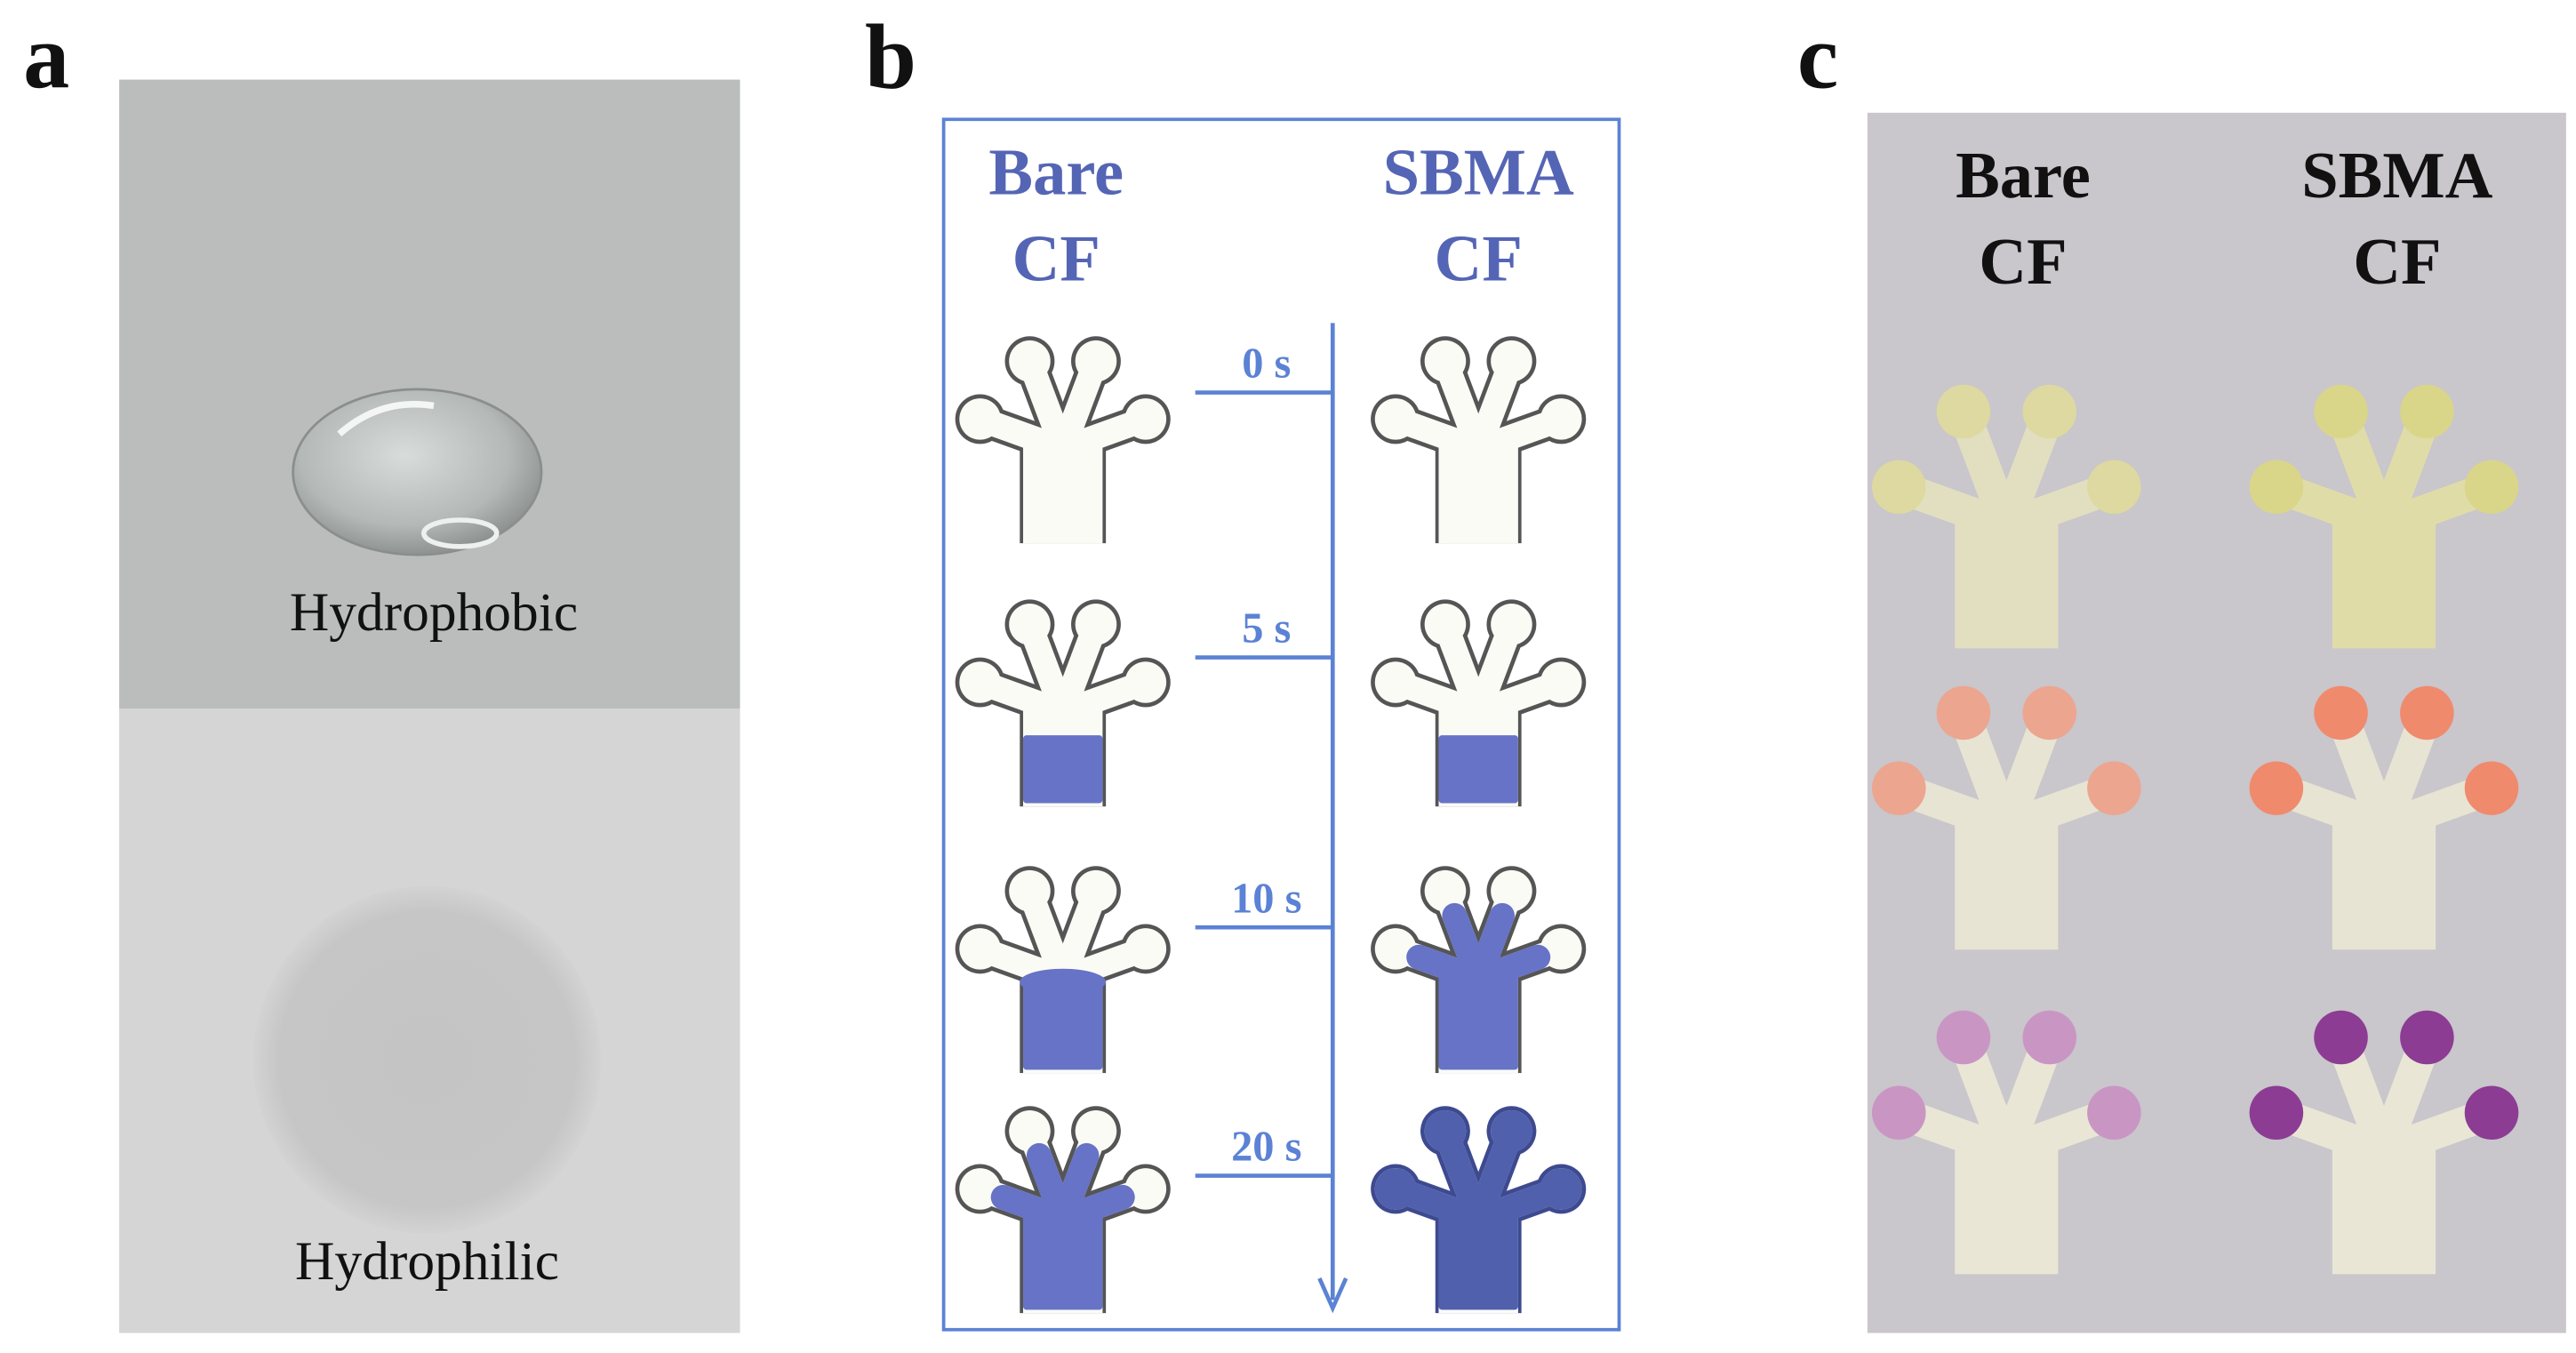  What do you see at coordinates (1817, 57) in the screenshot?
I see `panel-label: c` at bounding box center [1817, 57].